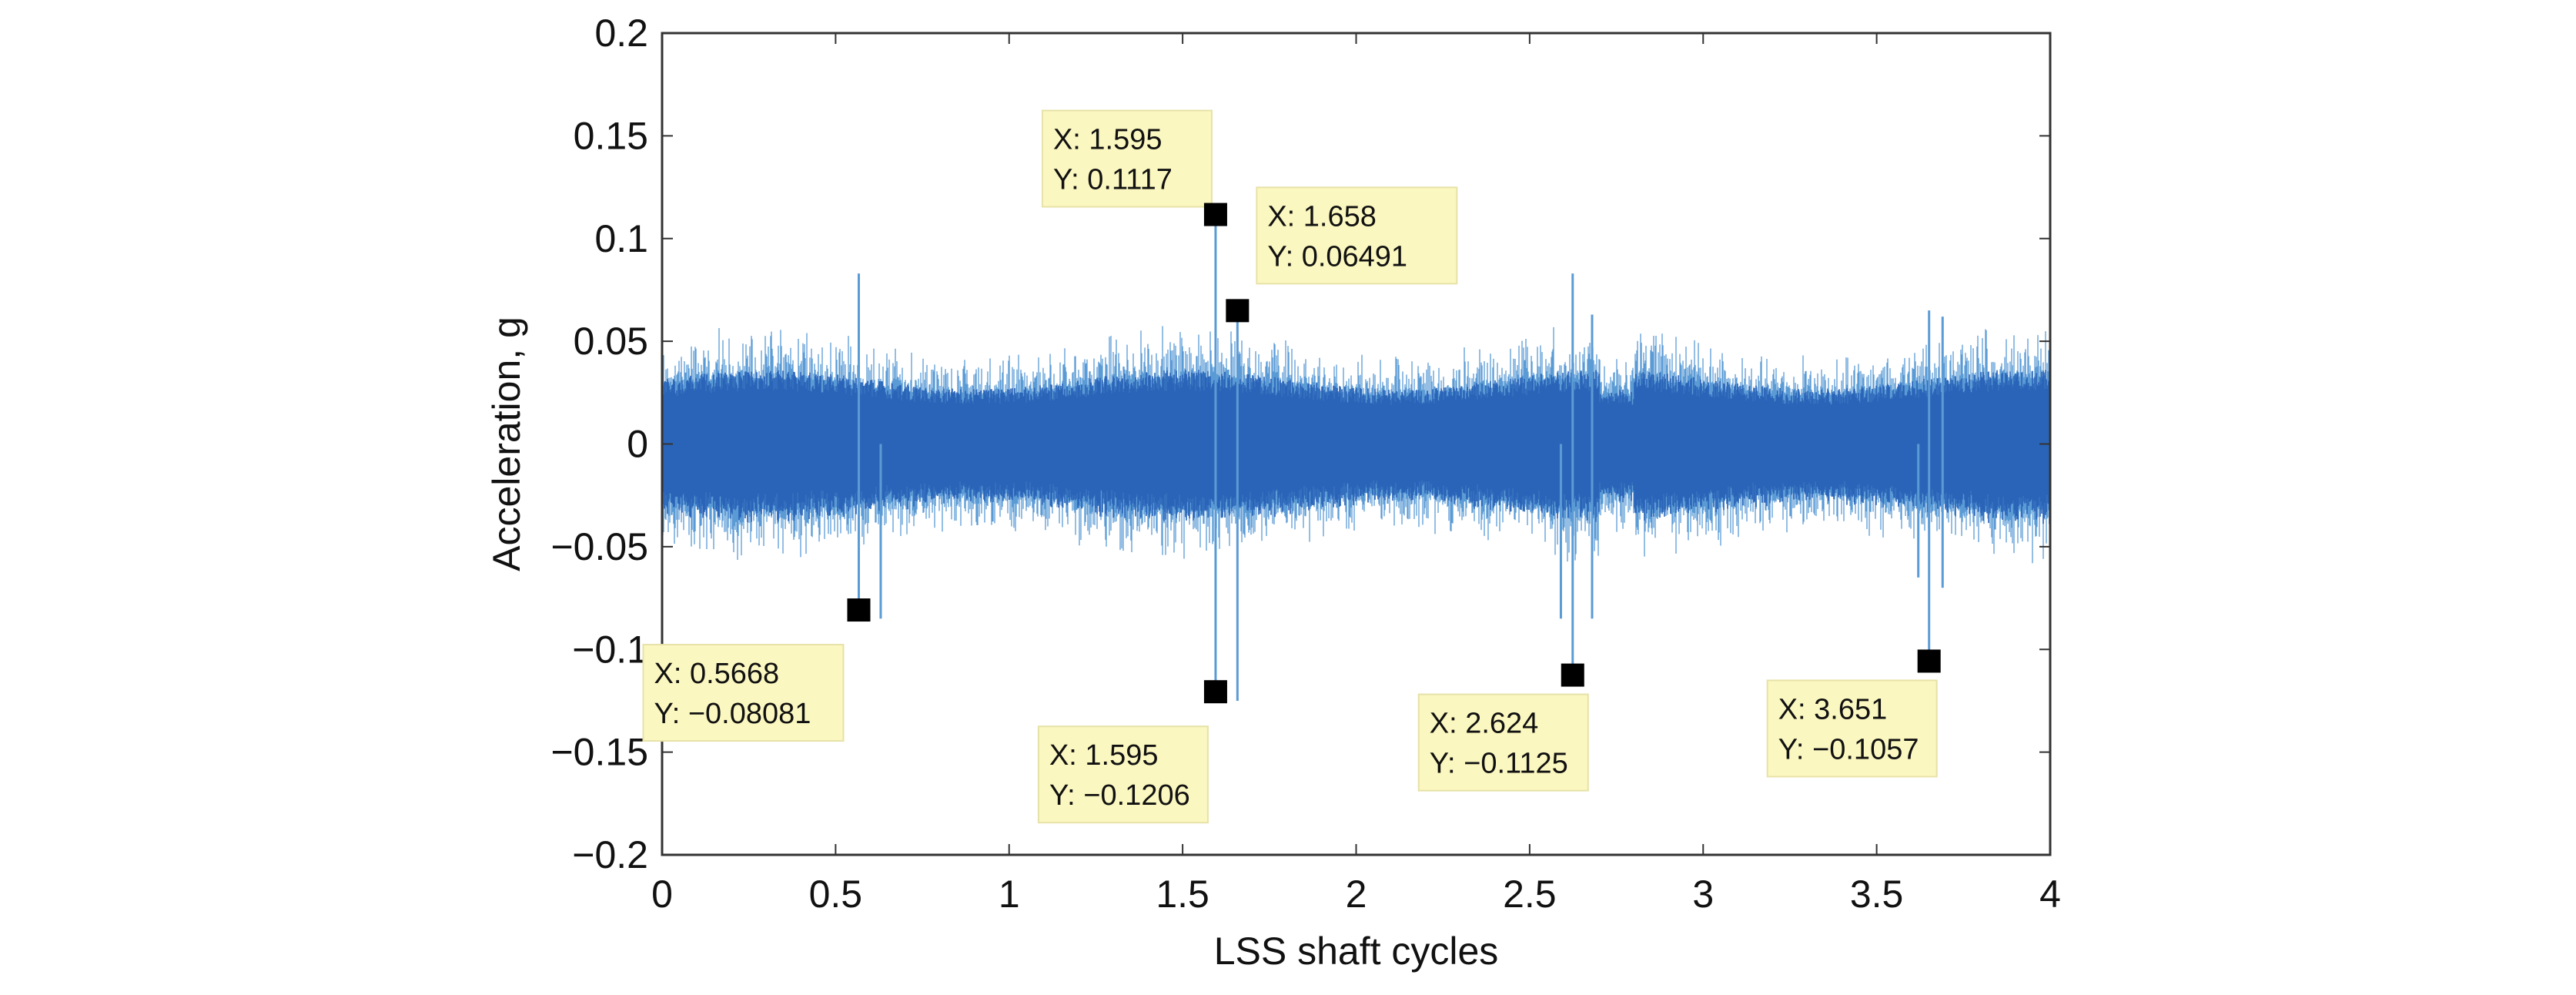 This screenshot has height=995, width=2576. What do you see at coordinates (599, 546) in the screenshot?
I see `y-tick-label: −0.05` at bounding box center [599, 546].